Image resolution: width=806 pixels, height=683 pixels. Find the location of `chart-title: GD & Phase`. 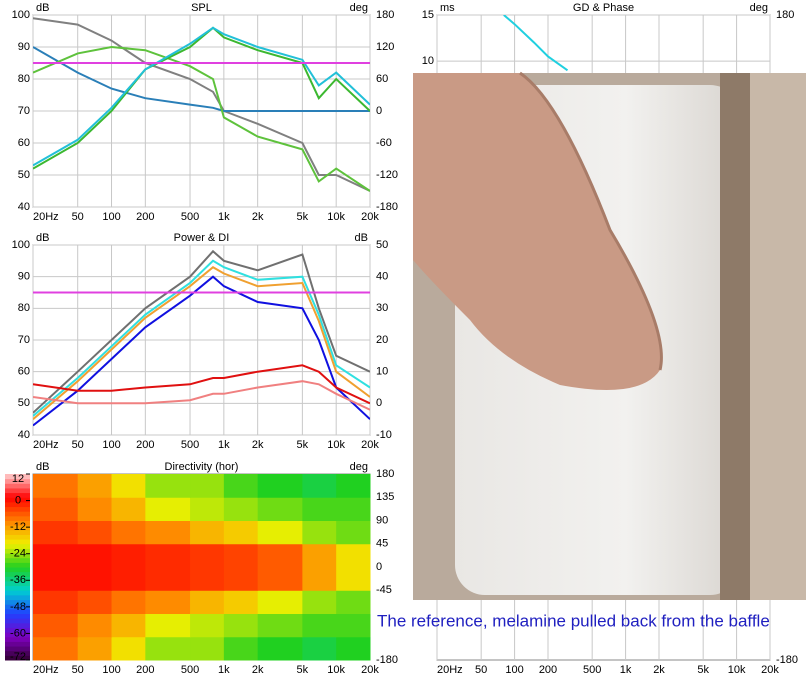

chart-title: GD & Phase is located at coordinates (603, 8).